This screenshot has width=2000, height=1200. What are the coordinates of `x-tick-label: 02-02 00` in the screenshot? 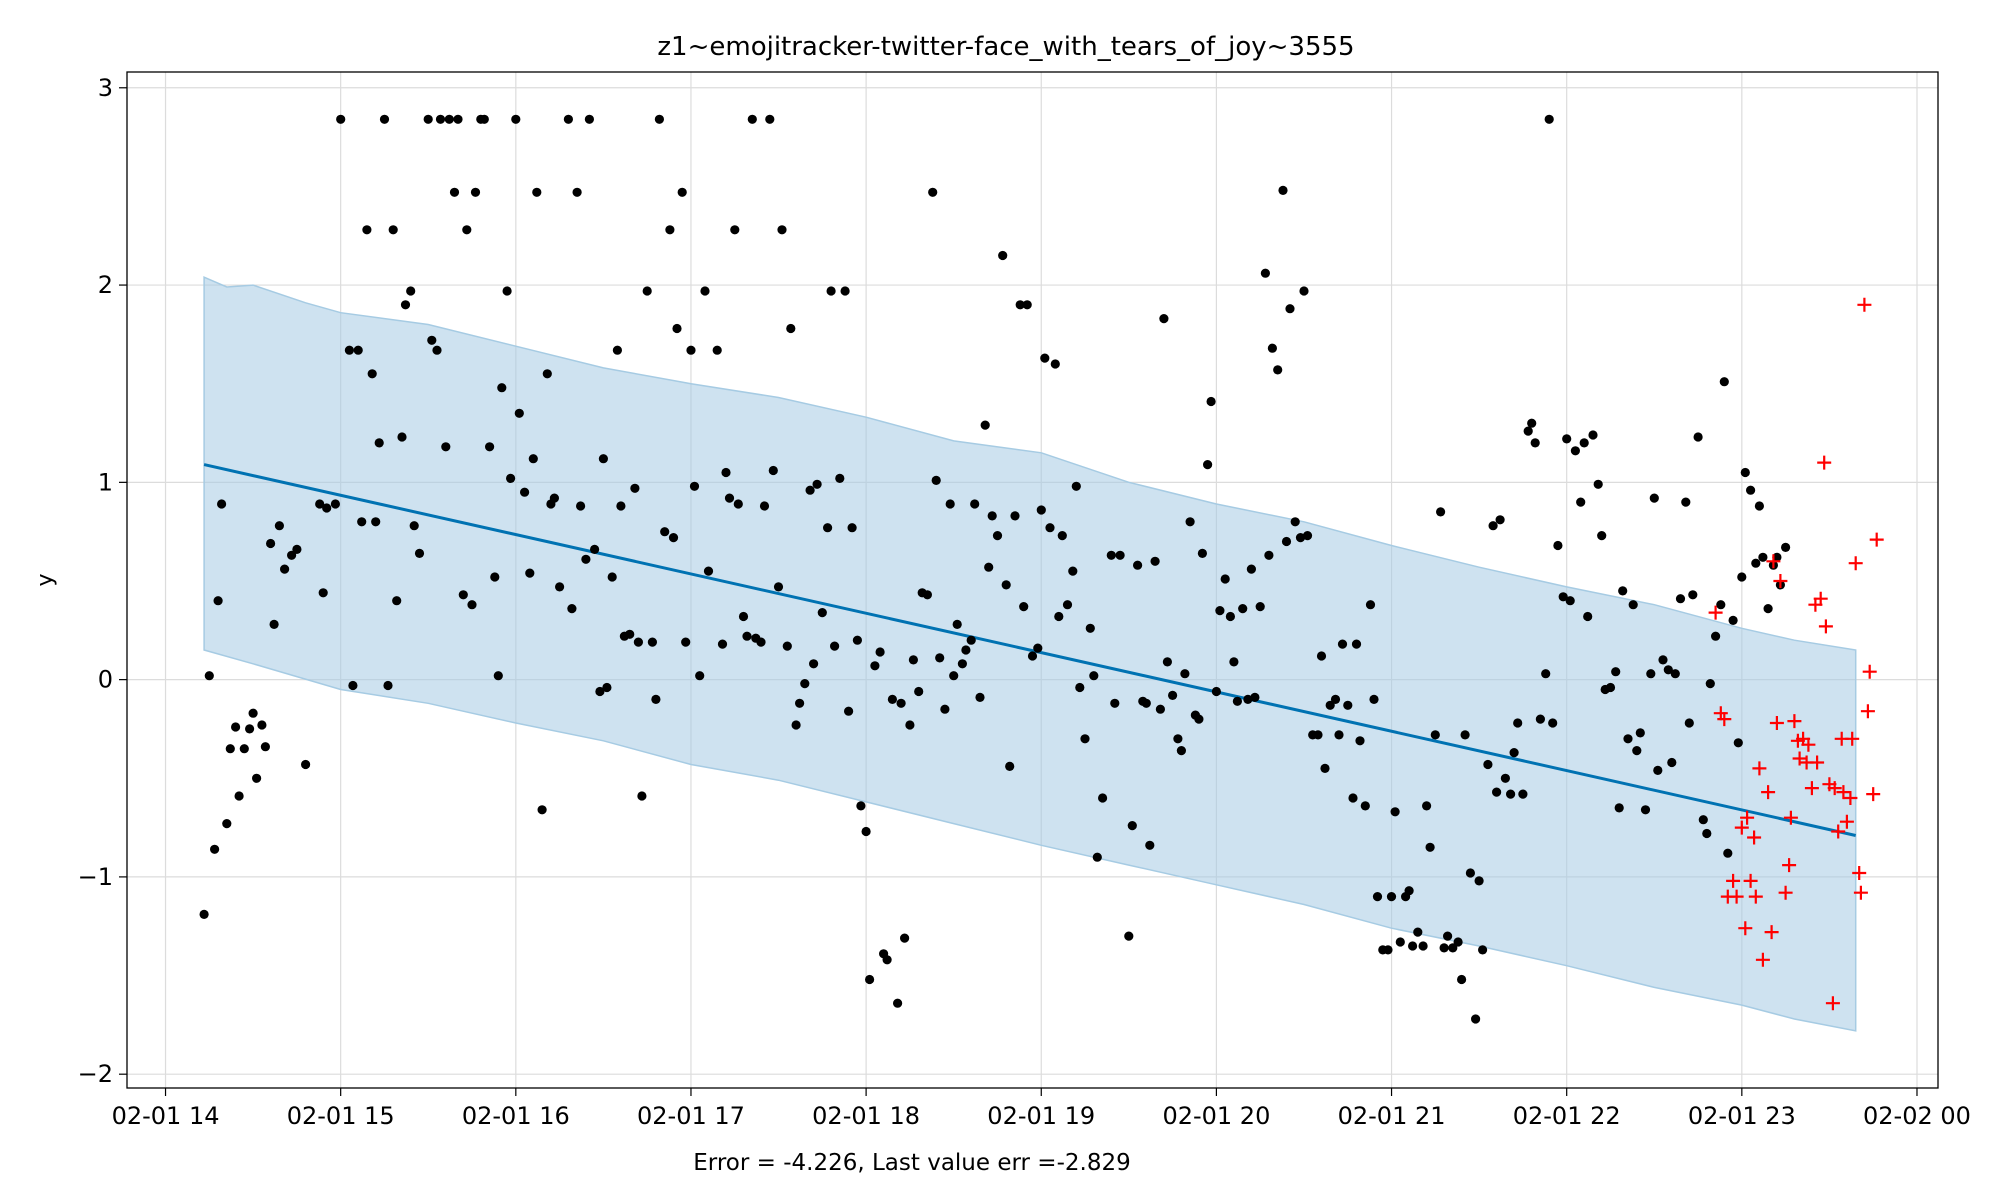 It's located at (1917, 1116).